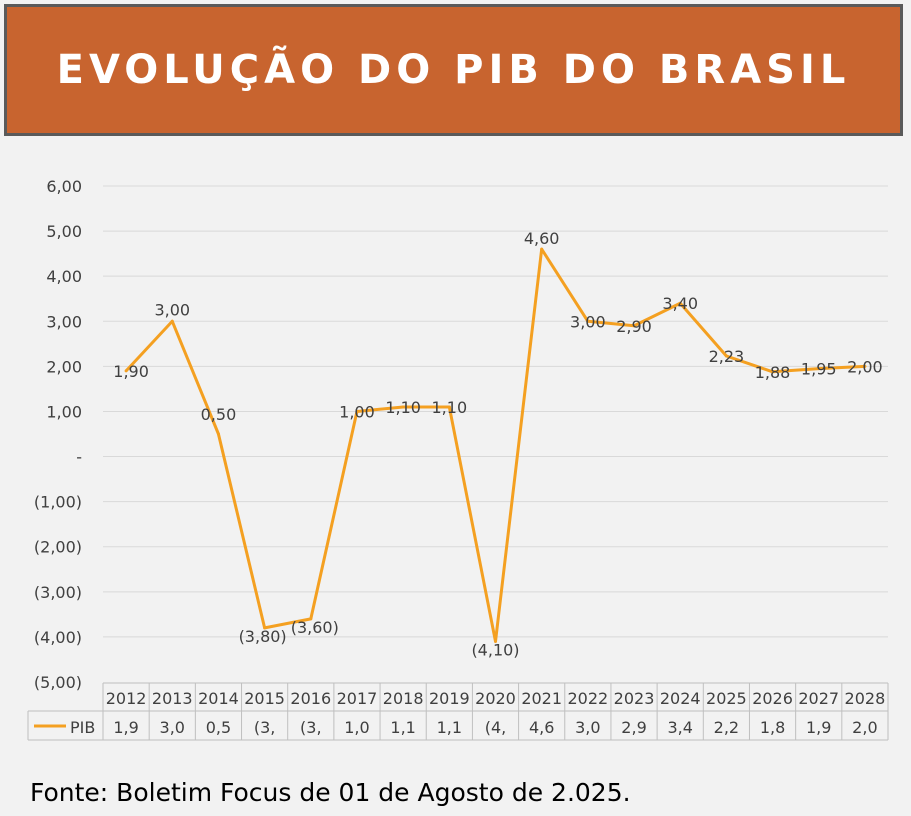 The width and height of the screenshot is (911, 816). What do you see at coordinates (818, 698) in the screenshot?
I see `x-tick-label: 2027` at bounding box center [818, 698].